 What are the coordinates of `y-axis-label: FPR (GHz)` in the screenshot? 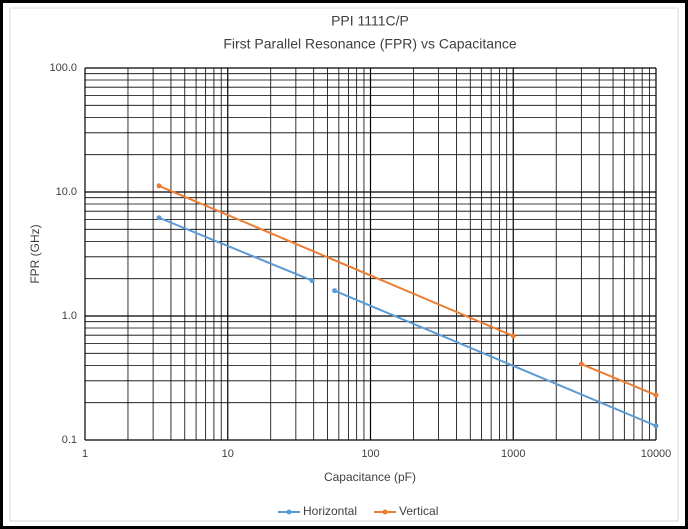 It's located at (35, 253).